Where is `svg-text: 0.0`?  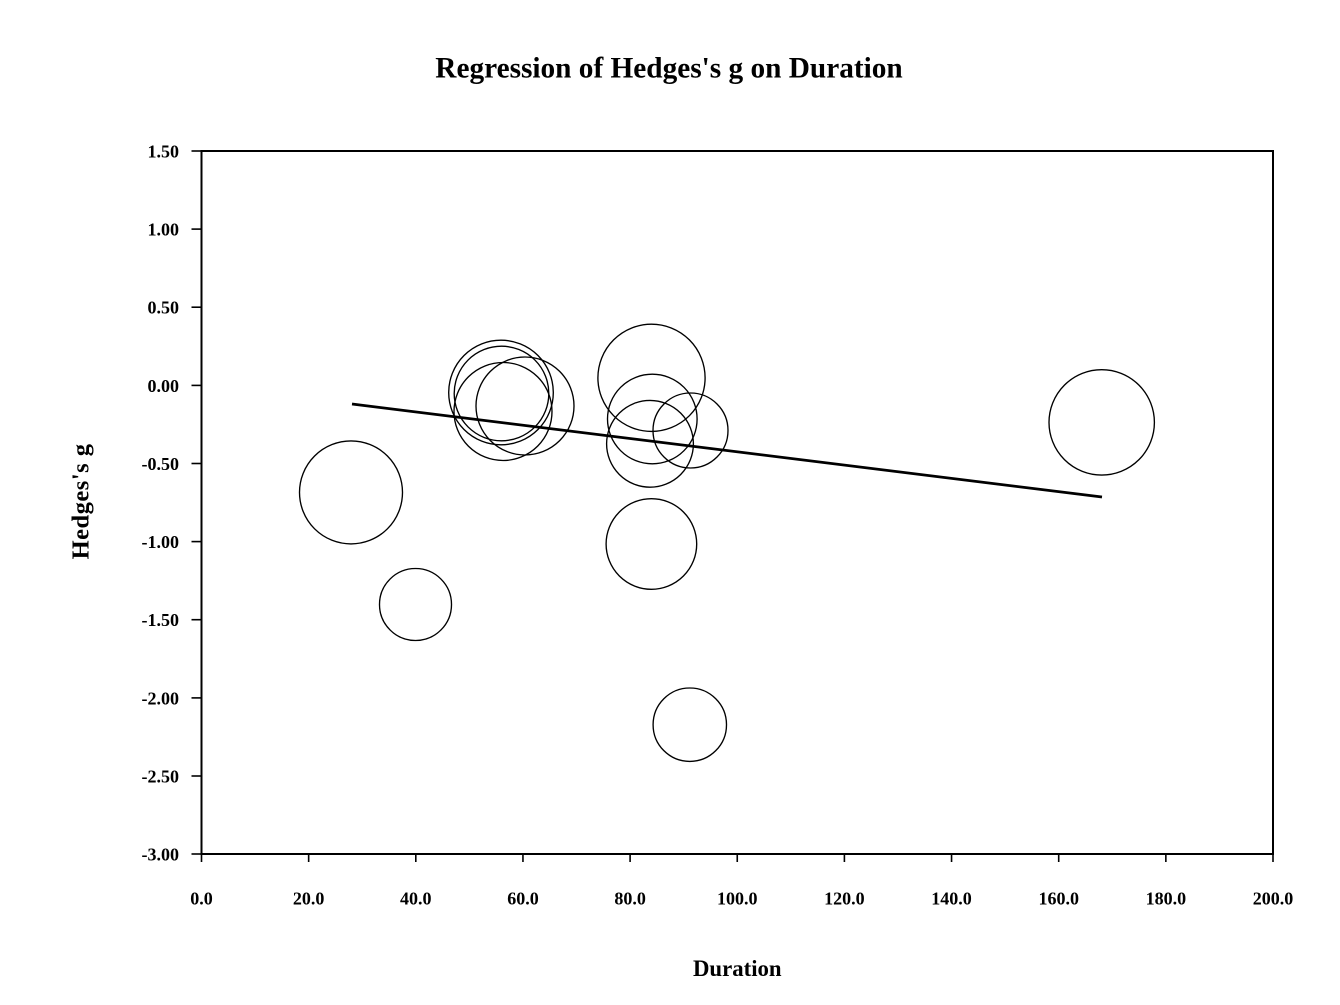
svg-text: 0.0 is located at coordinates (201, 899).